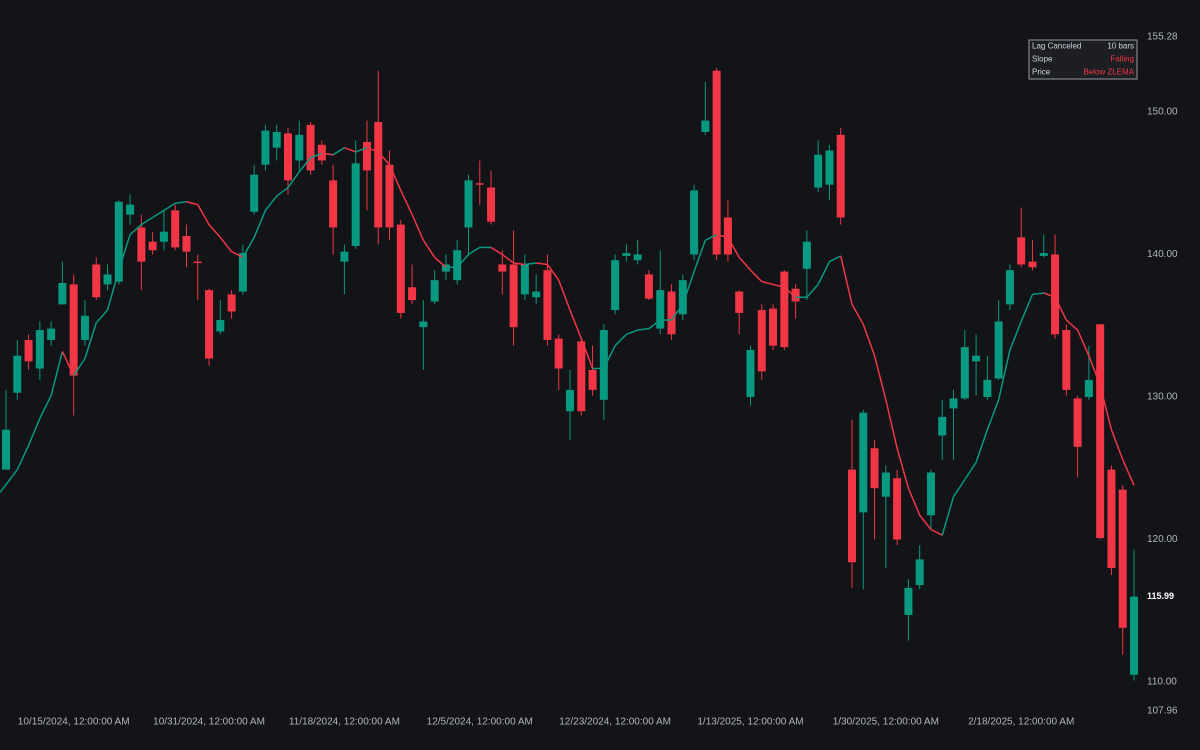 Image resolution: width=1200 pixels, height=750 pixels. What do you see at coordinates (1041, 72) in the screenshot?
I see `info-label: Price` at bounding box center [1041, 72].